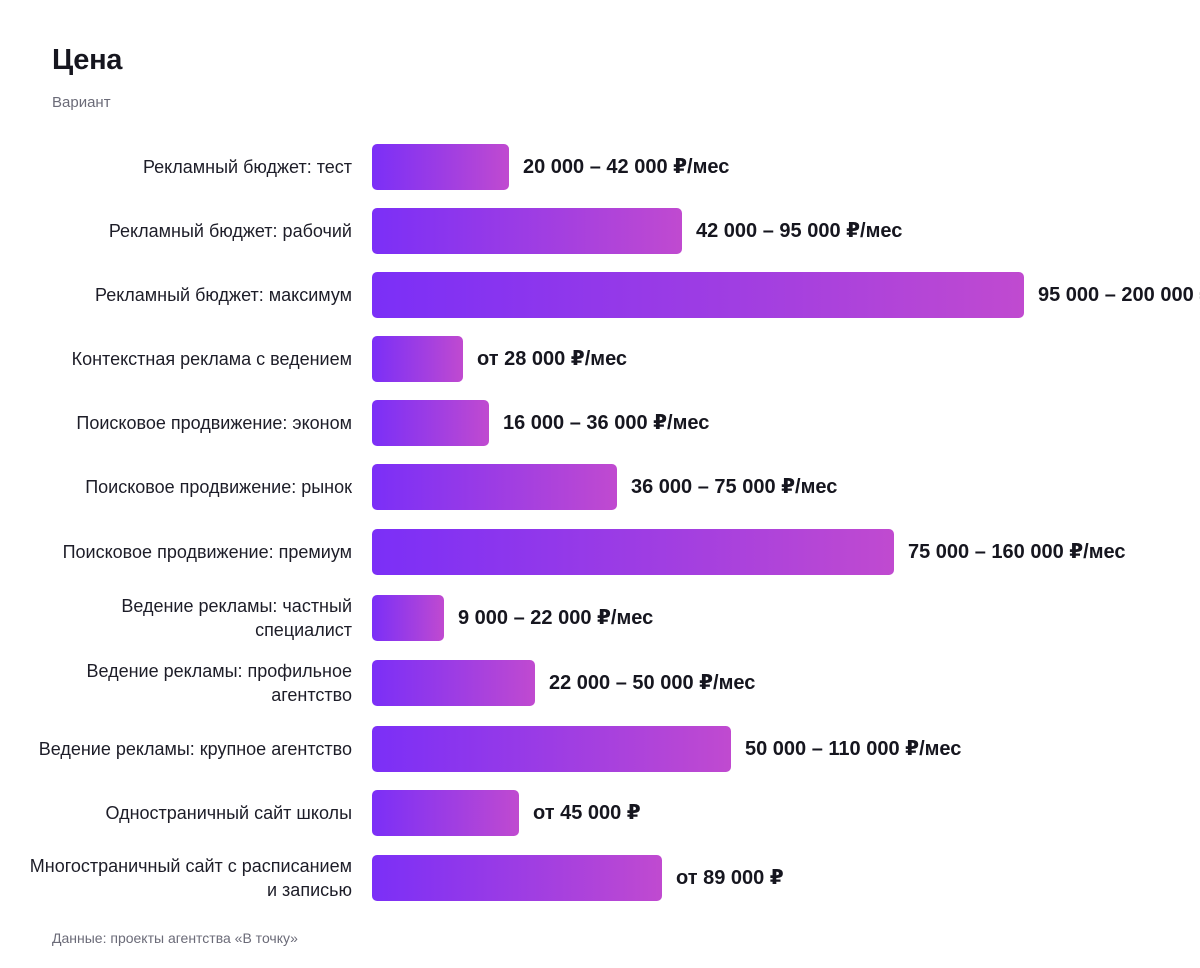 Image resolution: width=1200 pixels, height=968 pixels. I want to click on value-label: от 28 000 ₽/мес, so click(552, 359).